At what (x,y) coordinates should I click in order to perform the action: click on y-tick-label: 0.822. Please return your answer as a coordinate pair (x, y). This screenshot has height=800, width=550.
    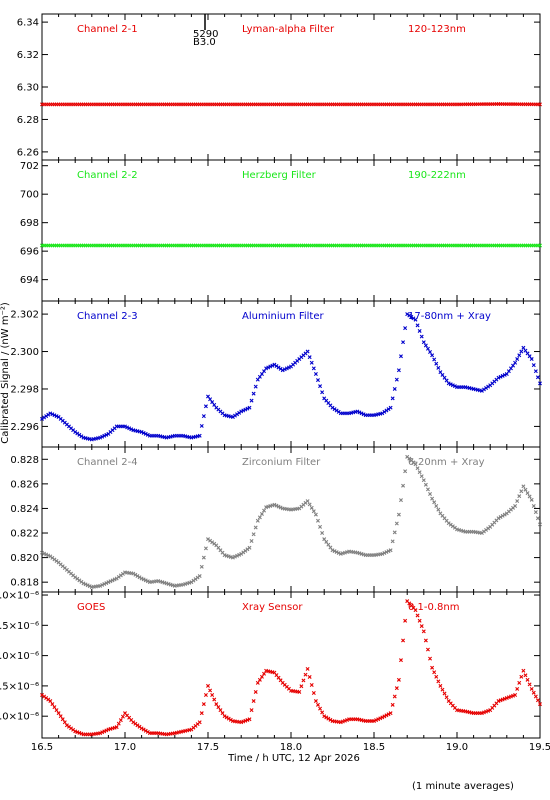
    Looking at the image, I should click on (24, 534).